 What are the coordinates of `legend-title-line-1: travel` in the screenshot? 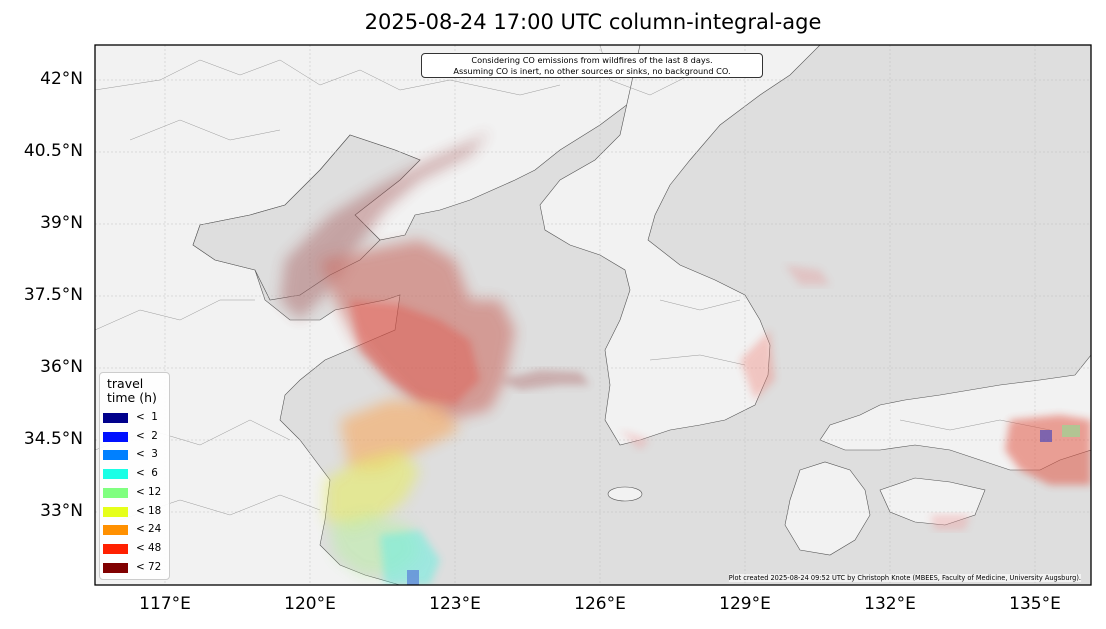 It's located at (125, 383).